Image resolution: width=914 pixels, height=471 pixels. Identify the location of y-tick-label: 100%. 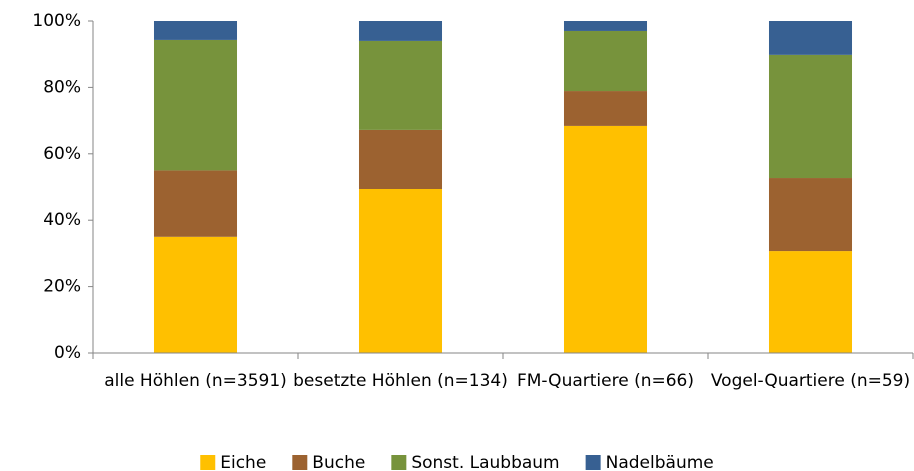
(56, 21).